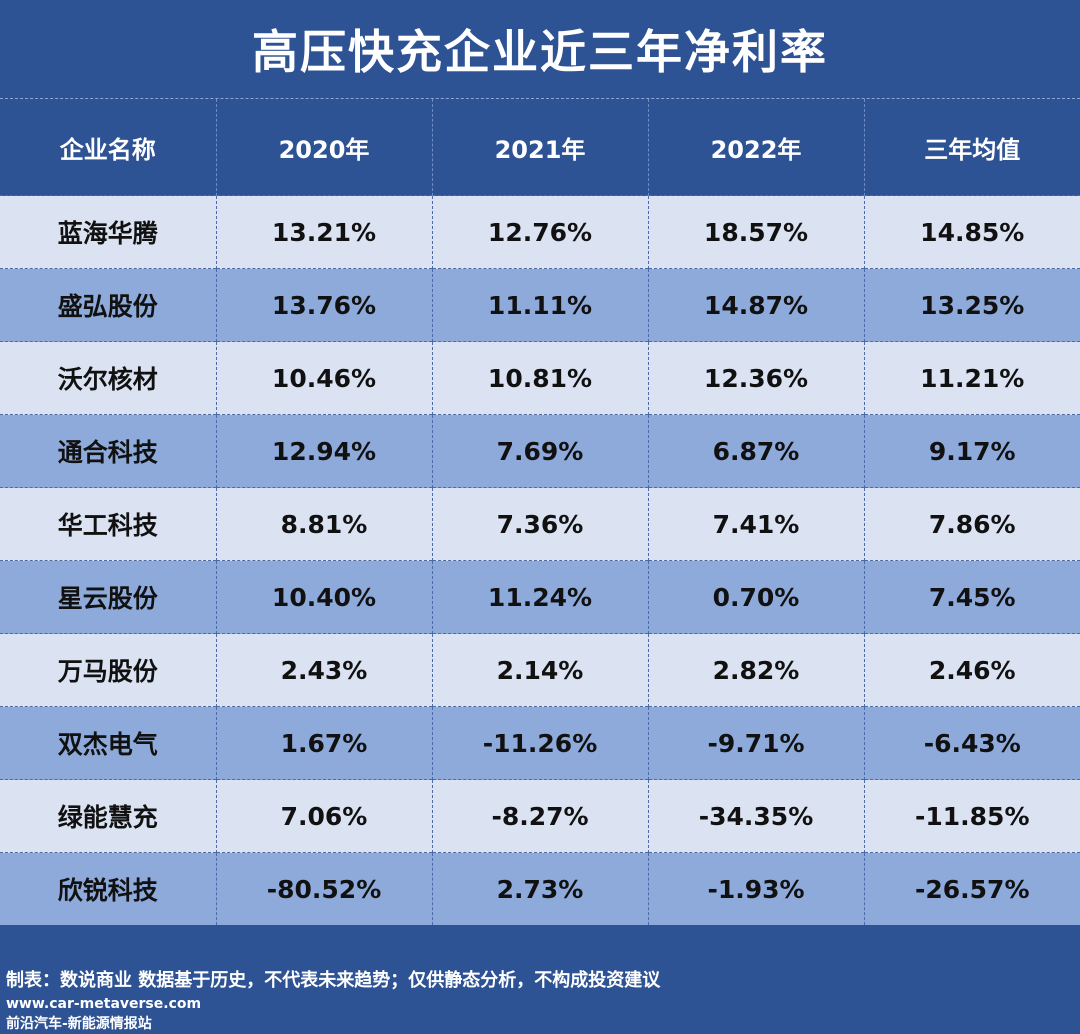 The height and width of the screenshot is (1034, 1080). I want to click on footer-note: 制表：数说商业 数据基于历史，不代表未来趋势；仅供静态分析，不构成投资建议, so click(333, 980).